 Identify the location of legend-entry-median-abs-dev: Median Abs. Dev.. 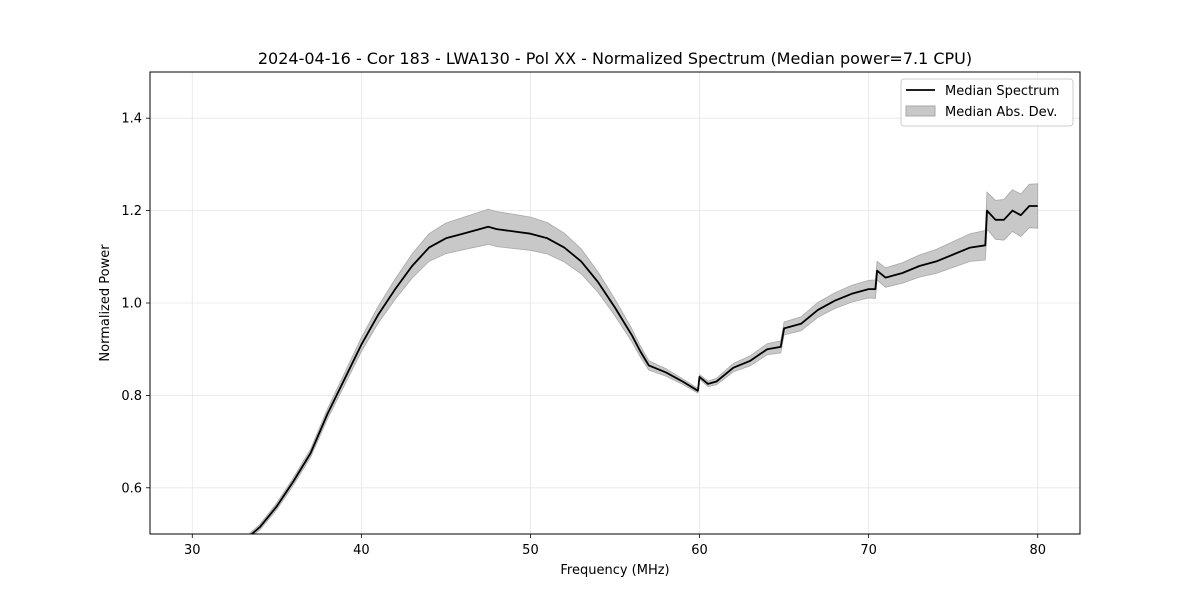
(1001, 112).